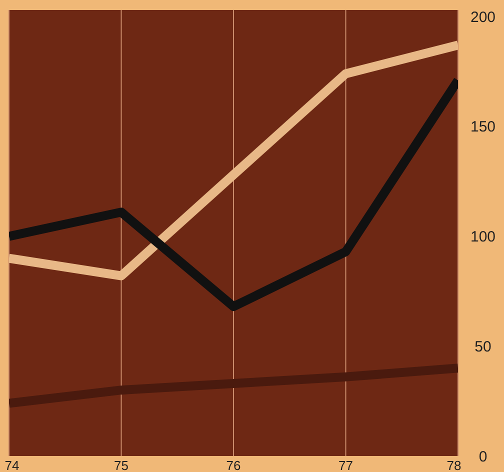 Image resolution: width=504 pixels, height=472 pixels. Describe the element at coordinates (121, 465) in the screenshot. I see `x-tick-label: 75` at that location.